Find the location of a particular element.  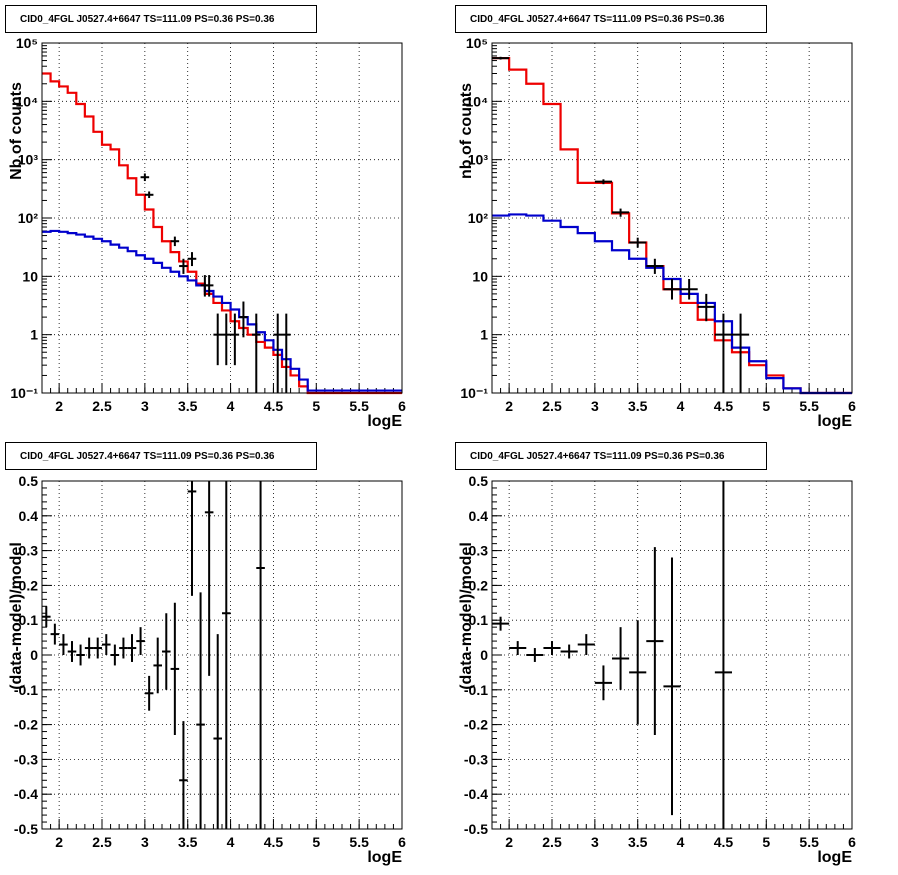

total-model-histogram is located at coordinates (222, 233).